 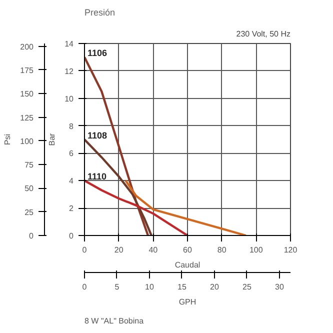 What do you see at coordinates (71, 126) in the screenshot?
I see `y-tick-label: 8` at bounding box center [71, 126].